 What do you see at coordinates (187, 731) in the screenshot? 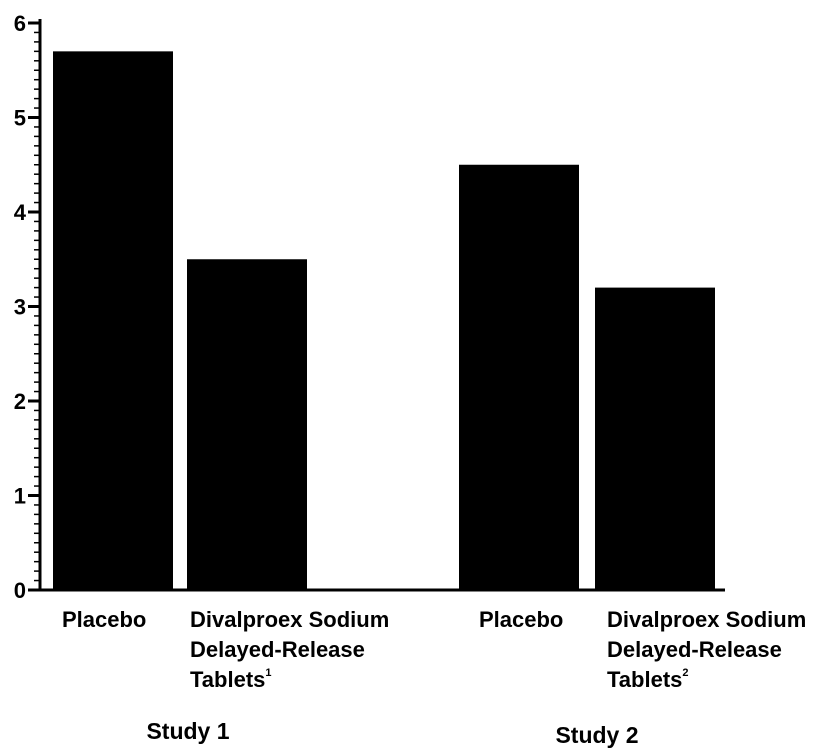
I see `group-label: Study 1` at bounding box center [187, 731].